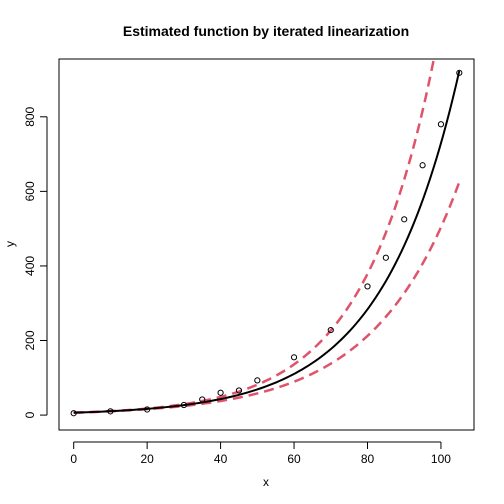  What do you see at coordinates (221, 459) in the screenshot?
I see `x-tick-label: 40` at bounding box center [221, 459].